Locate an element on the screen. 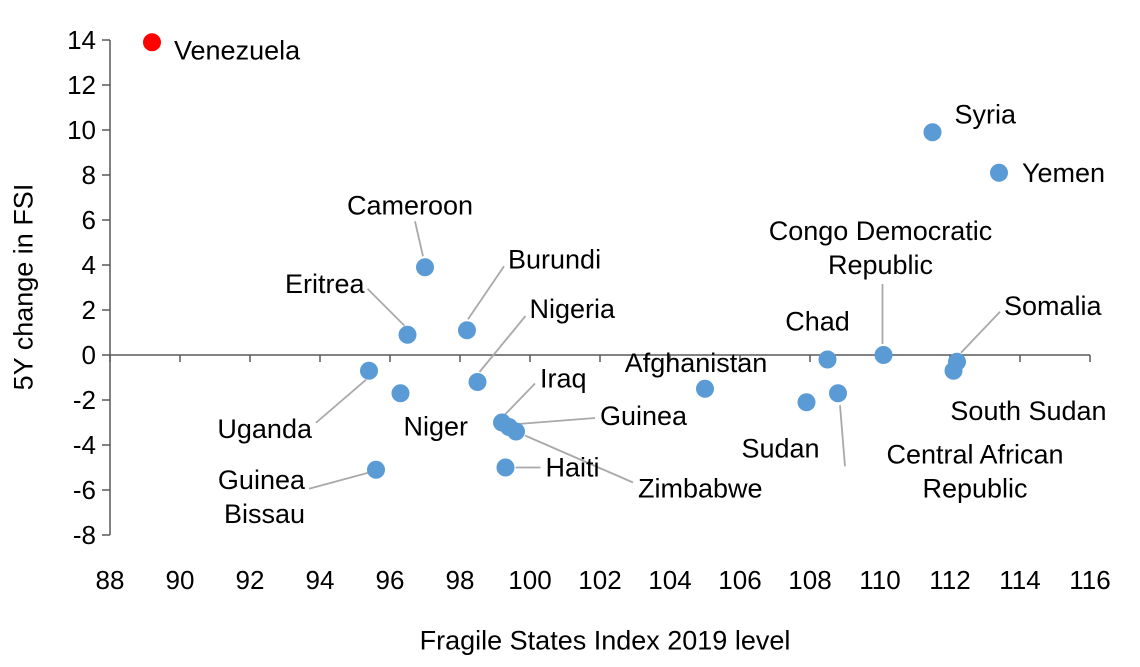  x-tick-label-102: 102 is located at coordinates (599, 580).